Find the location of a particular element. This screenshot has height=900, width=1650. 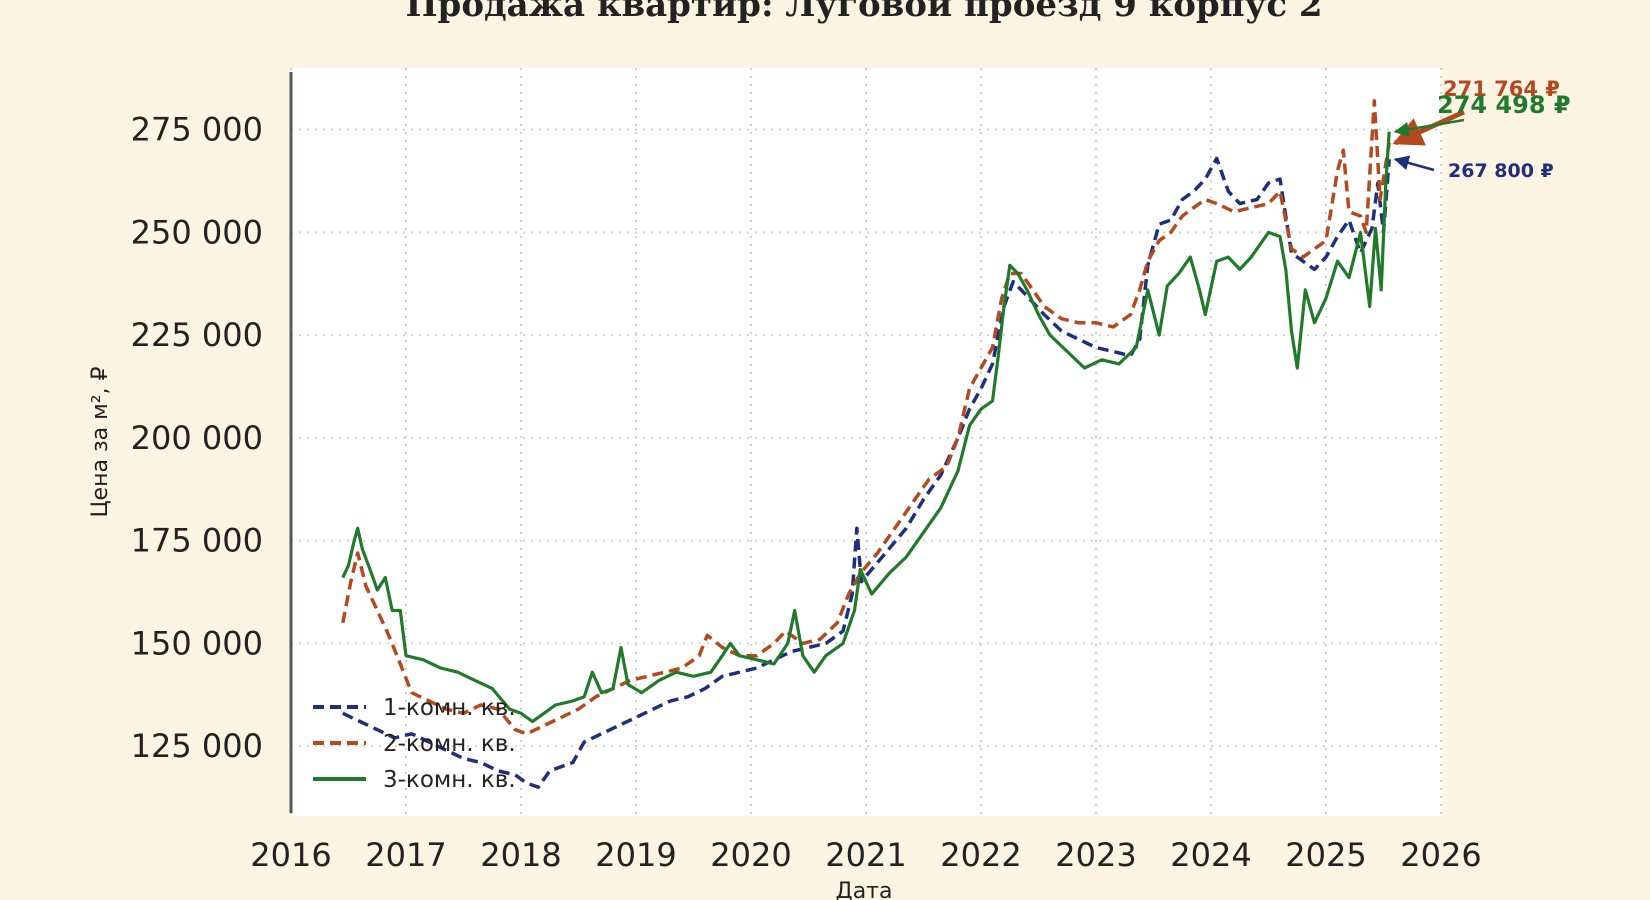

x-tick-label: 2016 is located at coordinates (290, 855).